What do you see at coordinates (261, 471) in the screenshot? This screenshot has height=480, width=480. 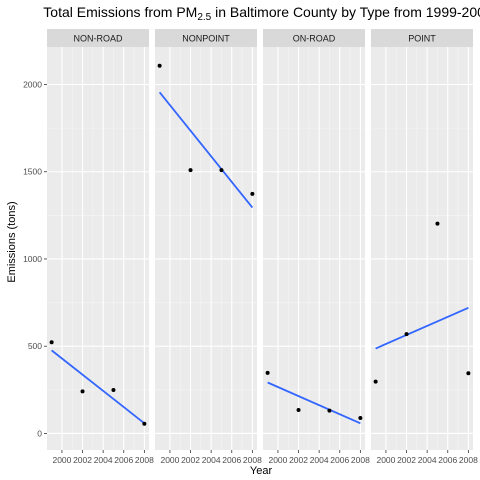 I see `x-axis-title: Year` at bounding box center [261, 471].